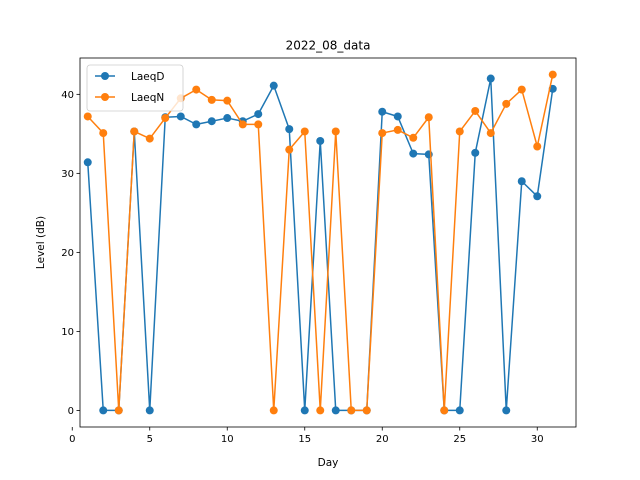  What do you see at coordinates (67, 174) in the screenshot?
I see `y-tick-label: 30` at bounding box center [67, 174].